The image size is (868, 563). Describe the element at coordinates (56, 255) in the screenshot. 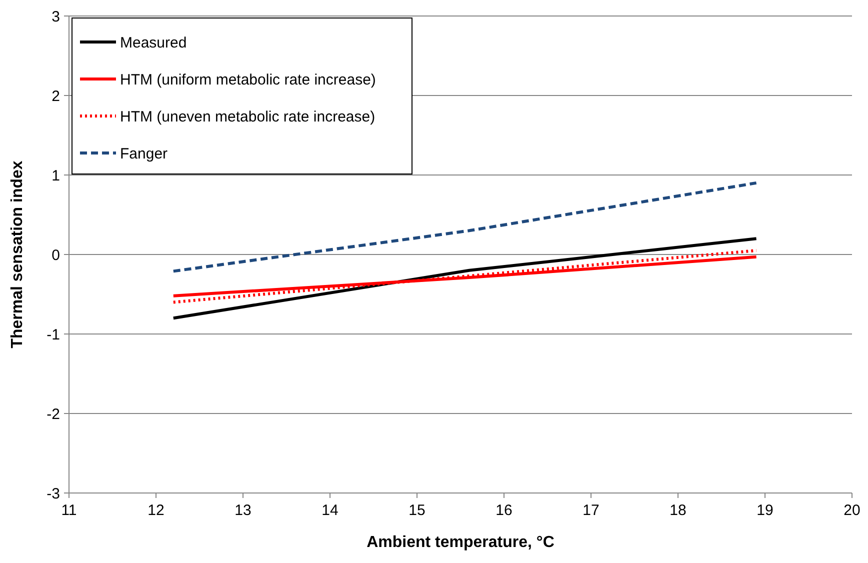

I see `y-tick-label: 0` at that location.